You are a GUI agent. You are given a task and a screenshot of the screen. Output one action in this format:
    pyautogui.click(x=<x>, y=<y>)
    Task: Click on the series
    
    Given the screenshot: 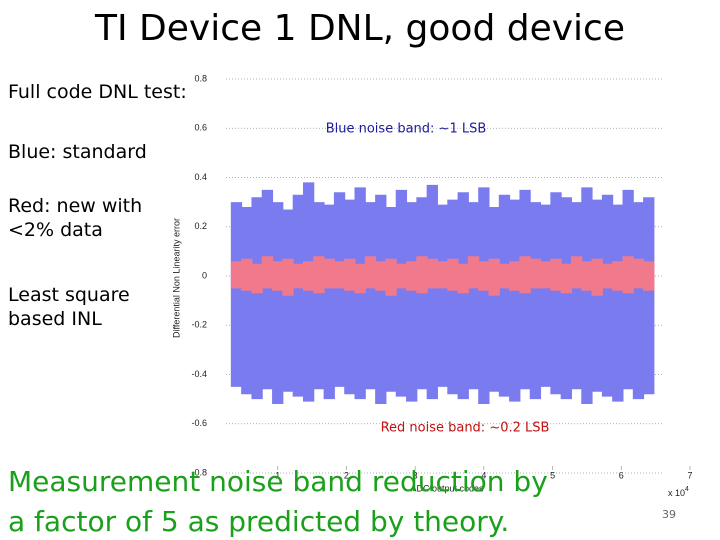 What is the action you would take?
    pyautogui.click(x=442, y=276)
    